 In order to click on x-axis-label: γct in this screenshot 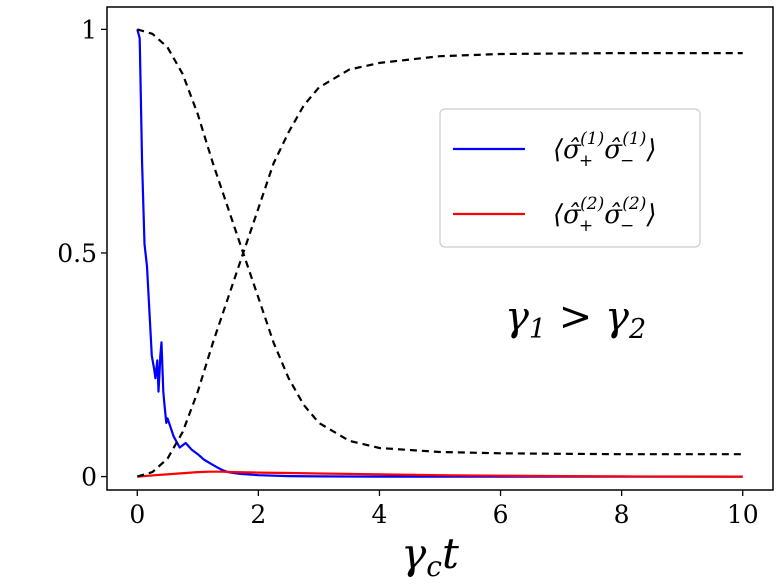, I will do `click(430, 556)`.